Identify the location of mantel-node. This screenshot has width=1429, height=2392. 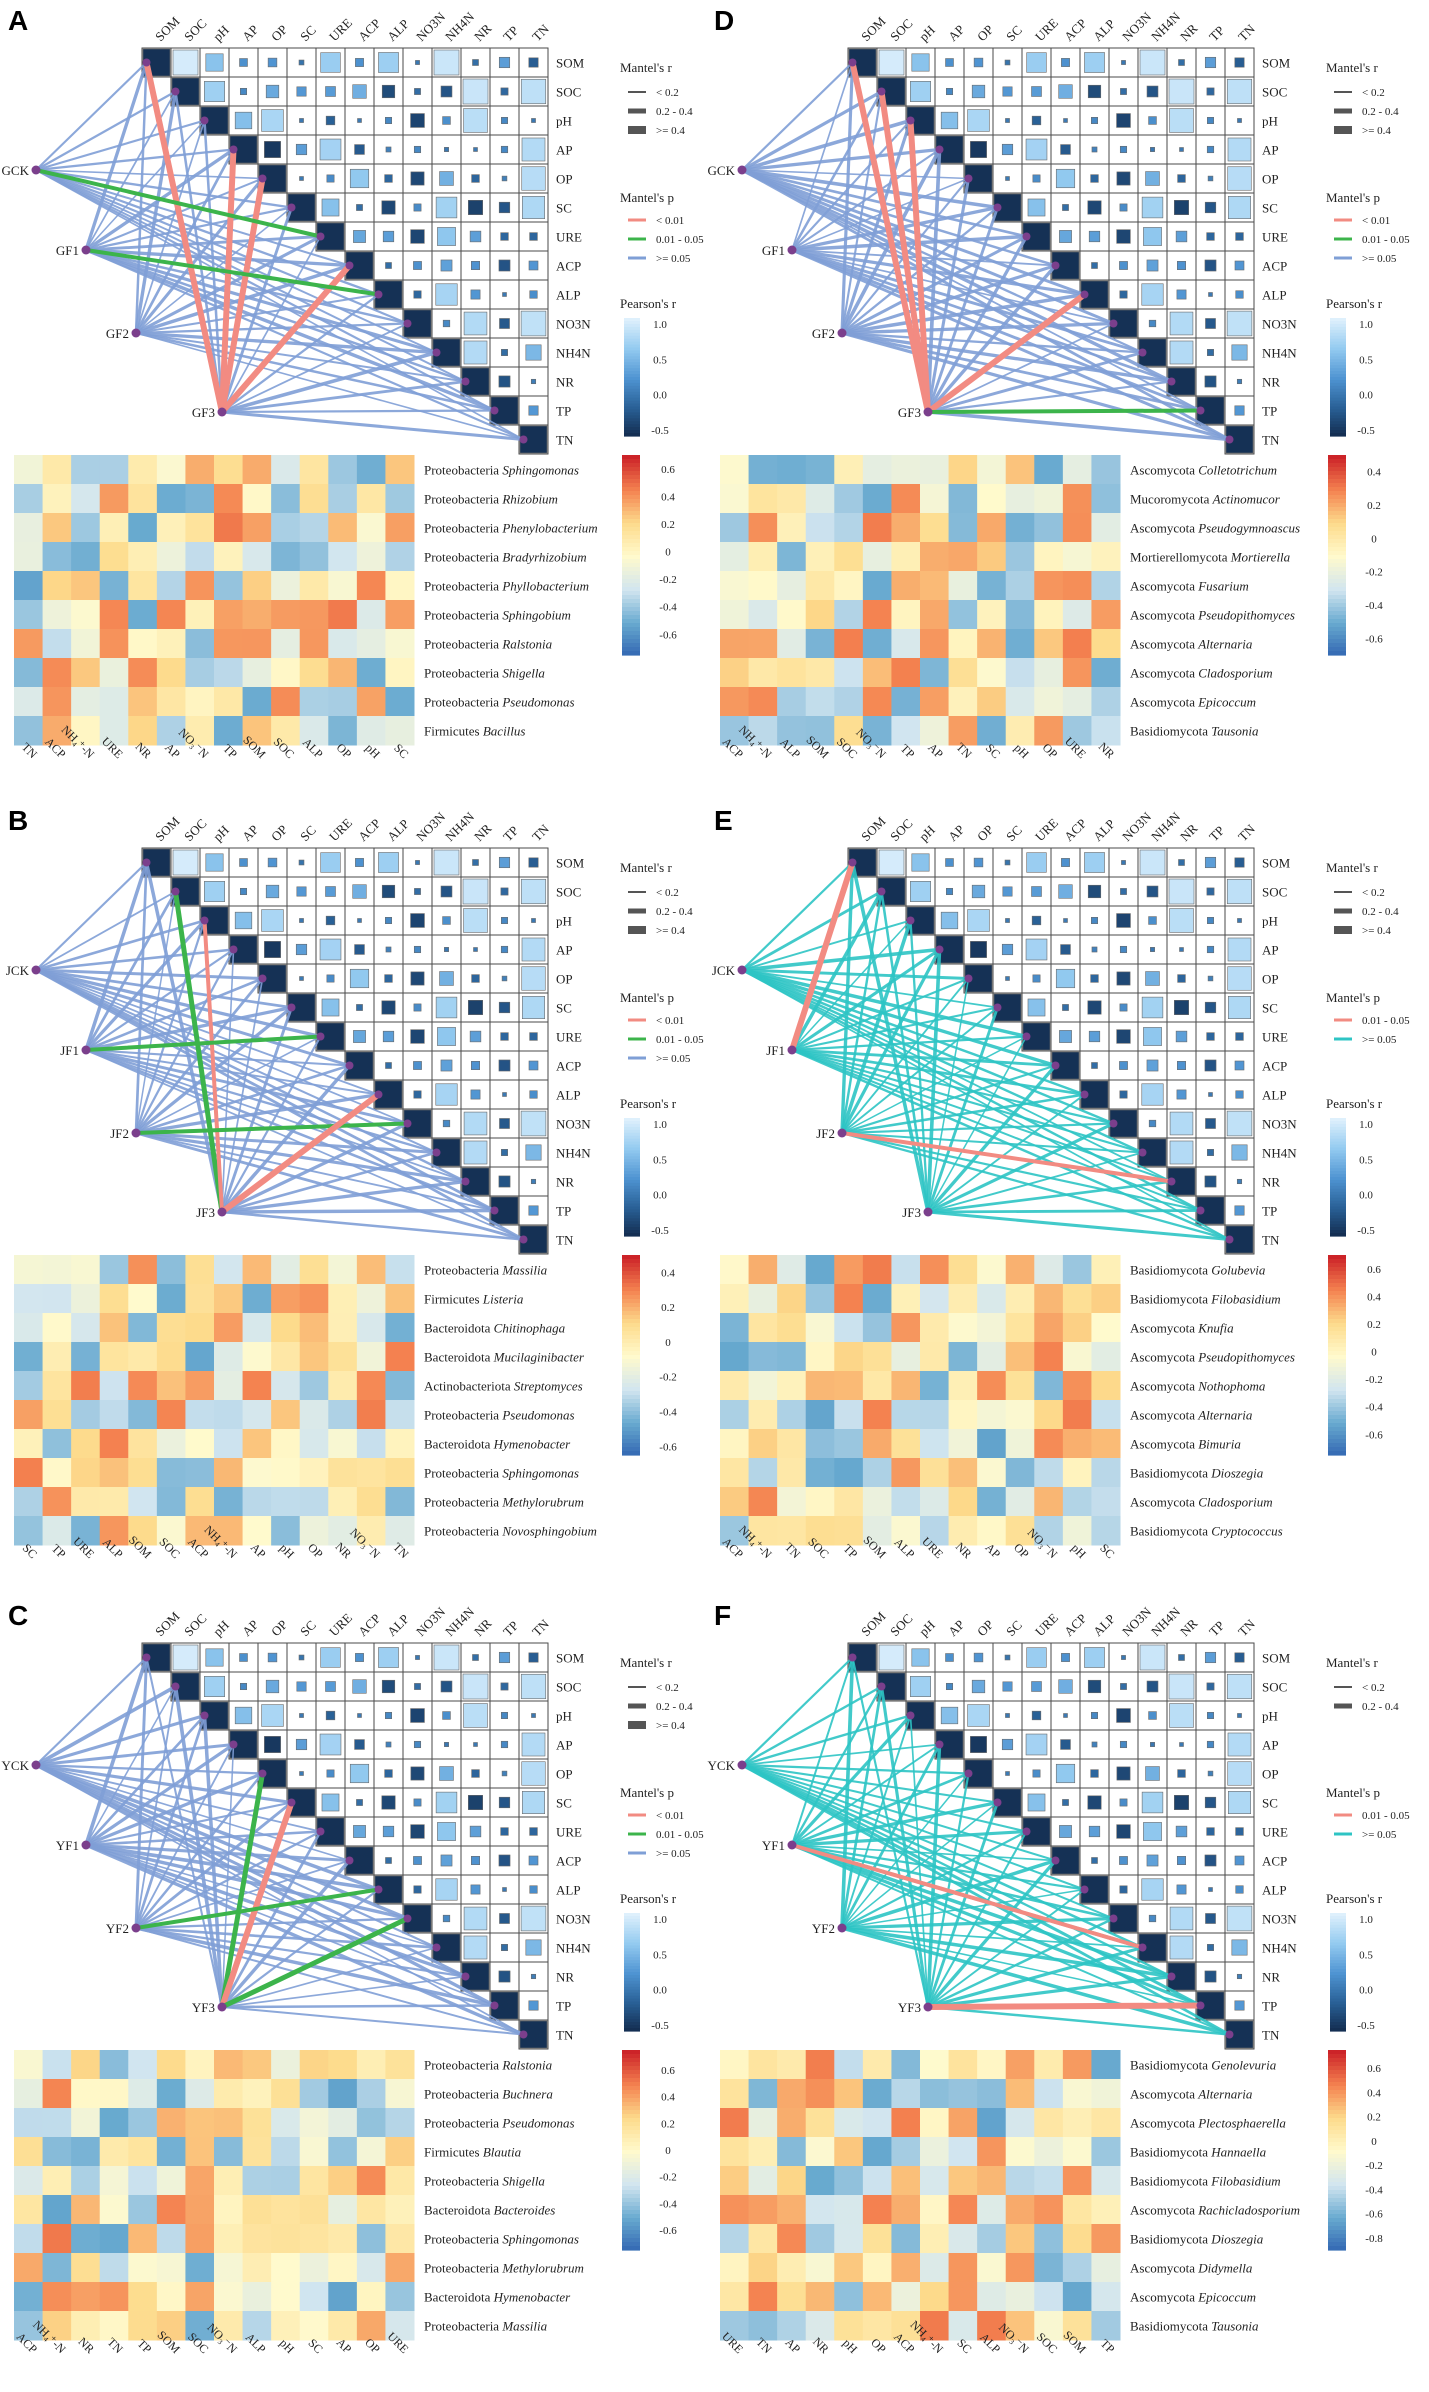
(928, 2007).